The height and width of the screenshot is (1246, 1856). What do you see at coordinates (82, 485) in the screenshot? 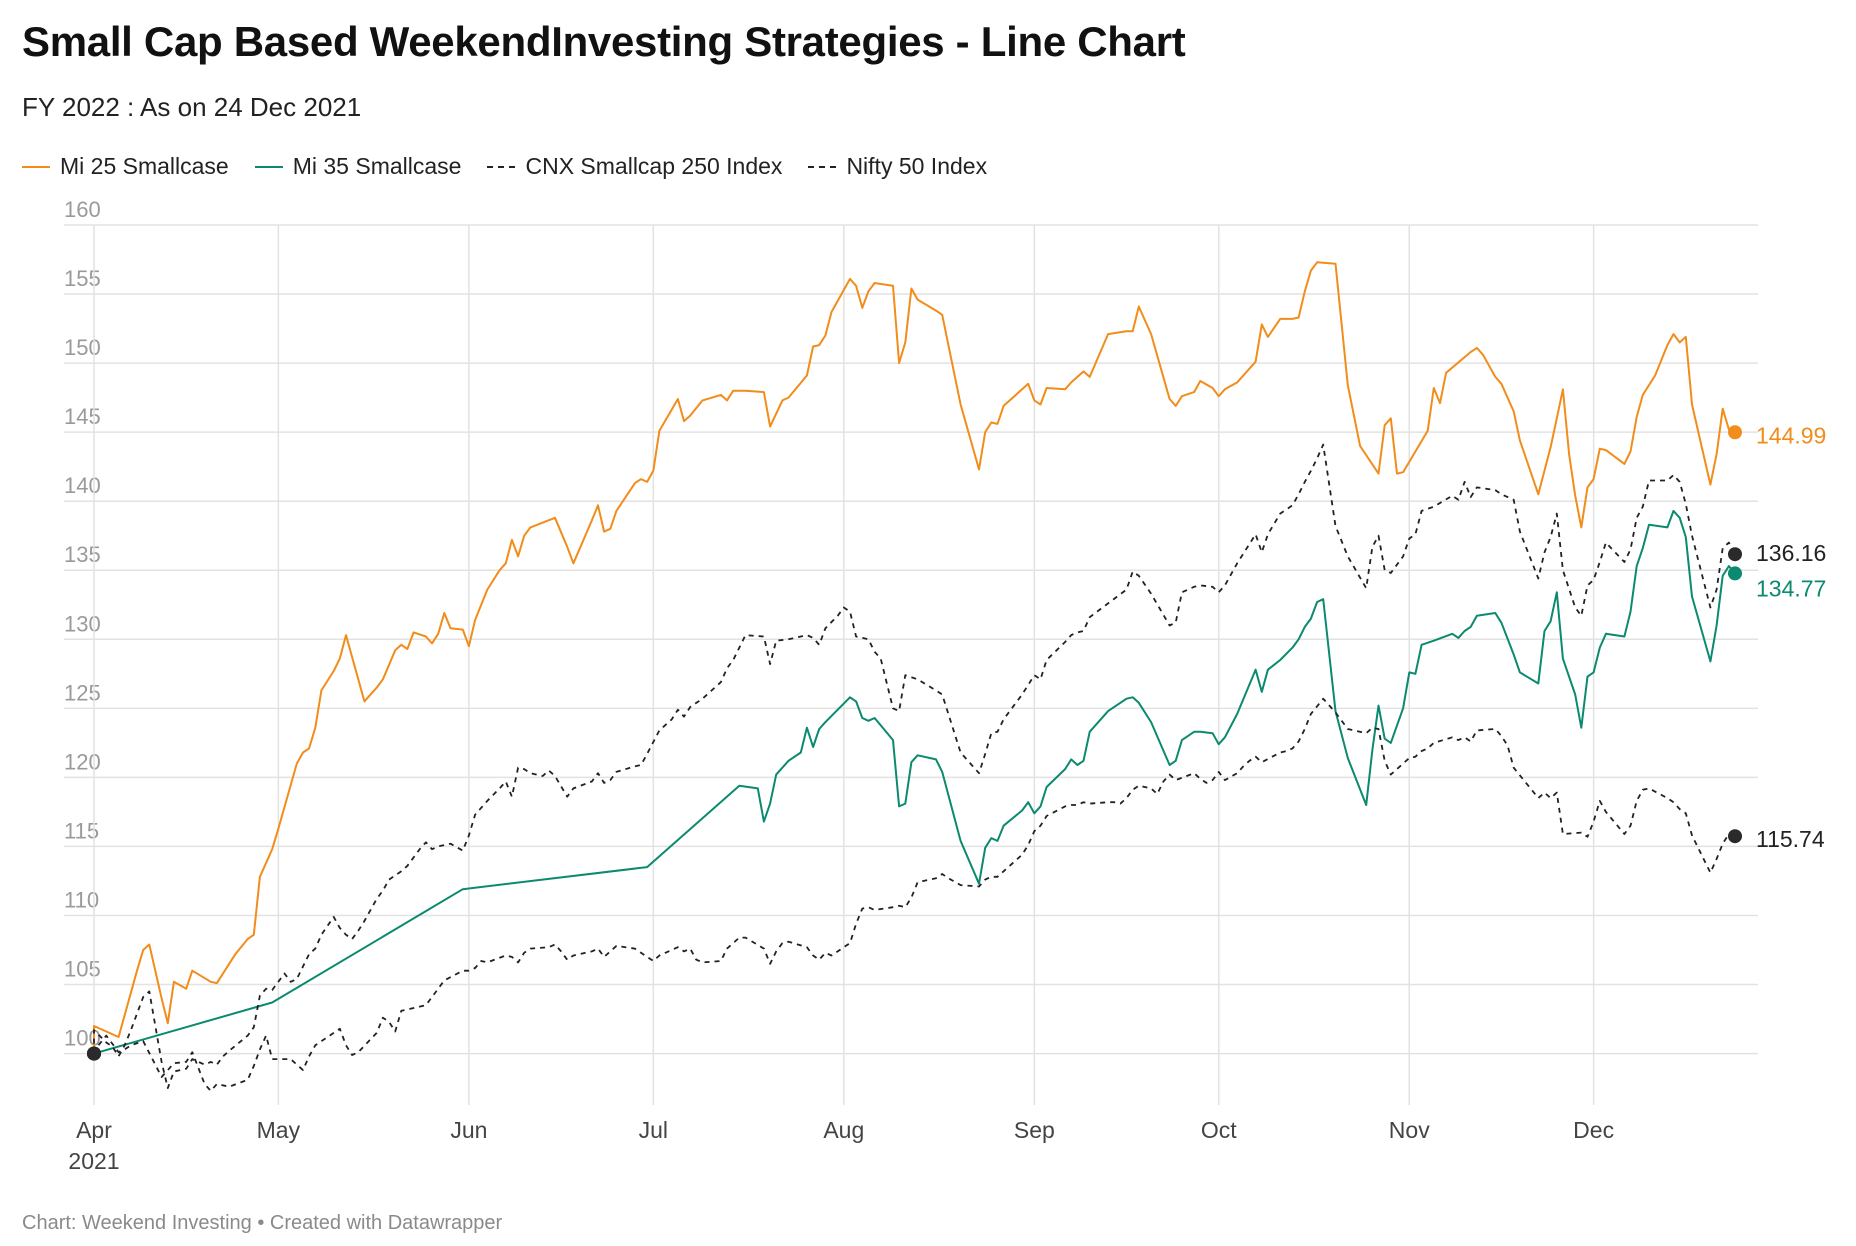
I see `y-tick-label: 140` at bounding box center [82, 485].